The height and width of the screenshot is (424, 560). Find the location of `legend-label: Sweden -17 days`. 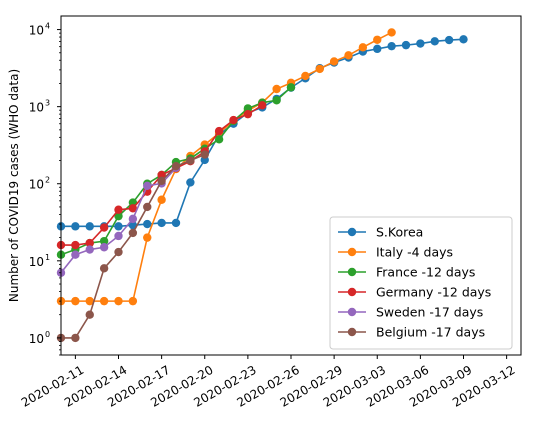

legend-label: Sweden -17 days is located at coordinates (429, 312).